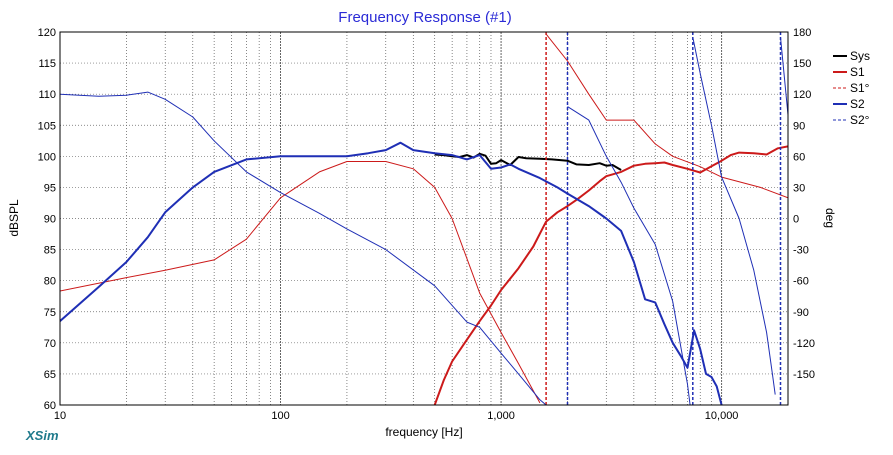 This screenshot has height=455, width=893. I want to click on legend-label: S2, so click(857, 104).